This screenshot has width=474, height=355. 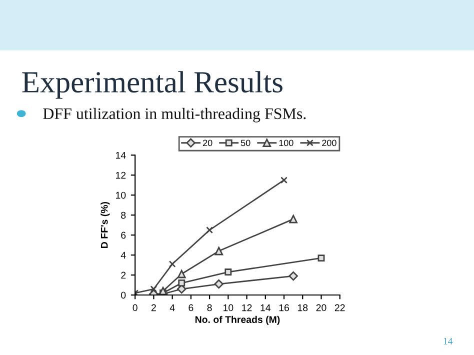 What do you see at coordinates (321, 308) in the screenshot?
I see `x-tick-label: 20` at bounding box center [321, 308].